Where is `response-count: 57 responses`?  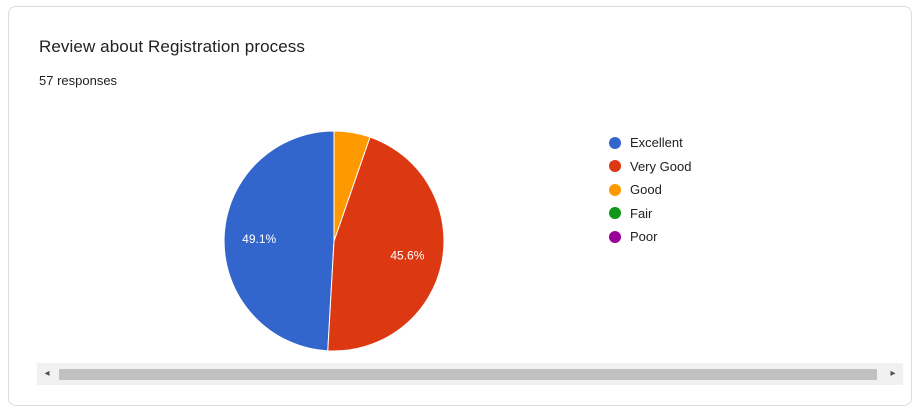 response-count: 57 responses is located at coordinates (78, 80).